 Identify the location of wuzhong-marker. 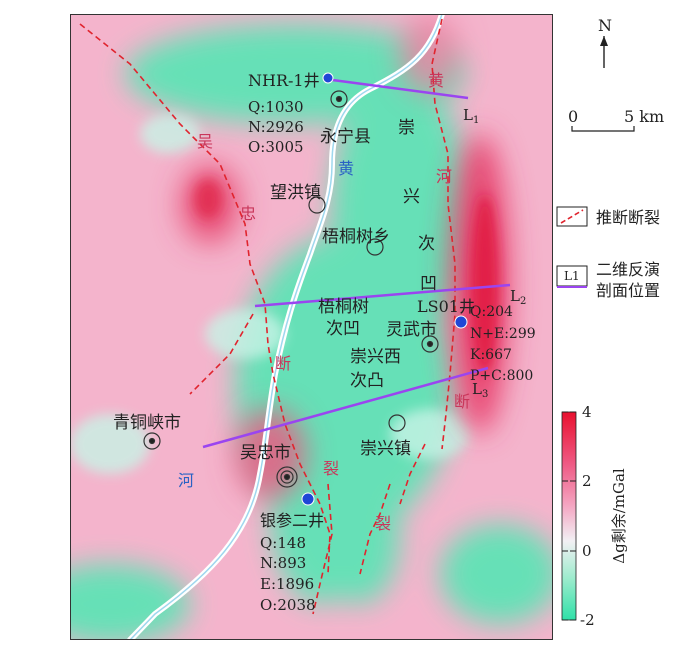
(287, 477).